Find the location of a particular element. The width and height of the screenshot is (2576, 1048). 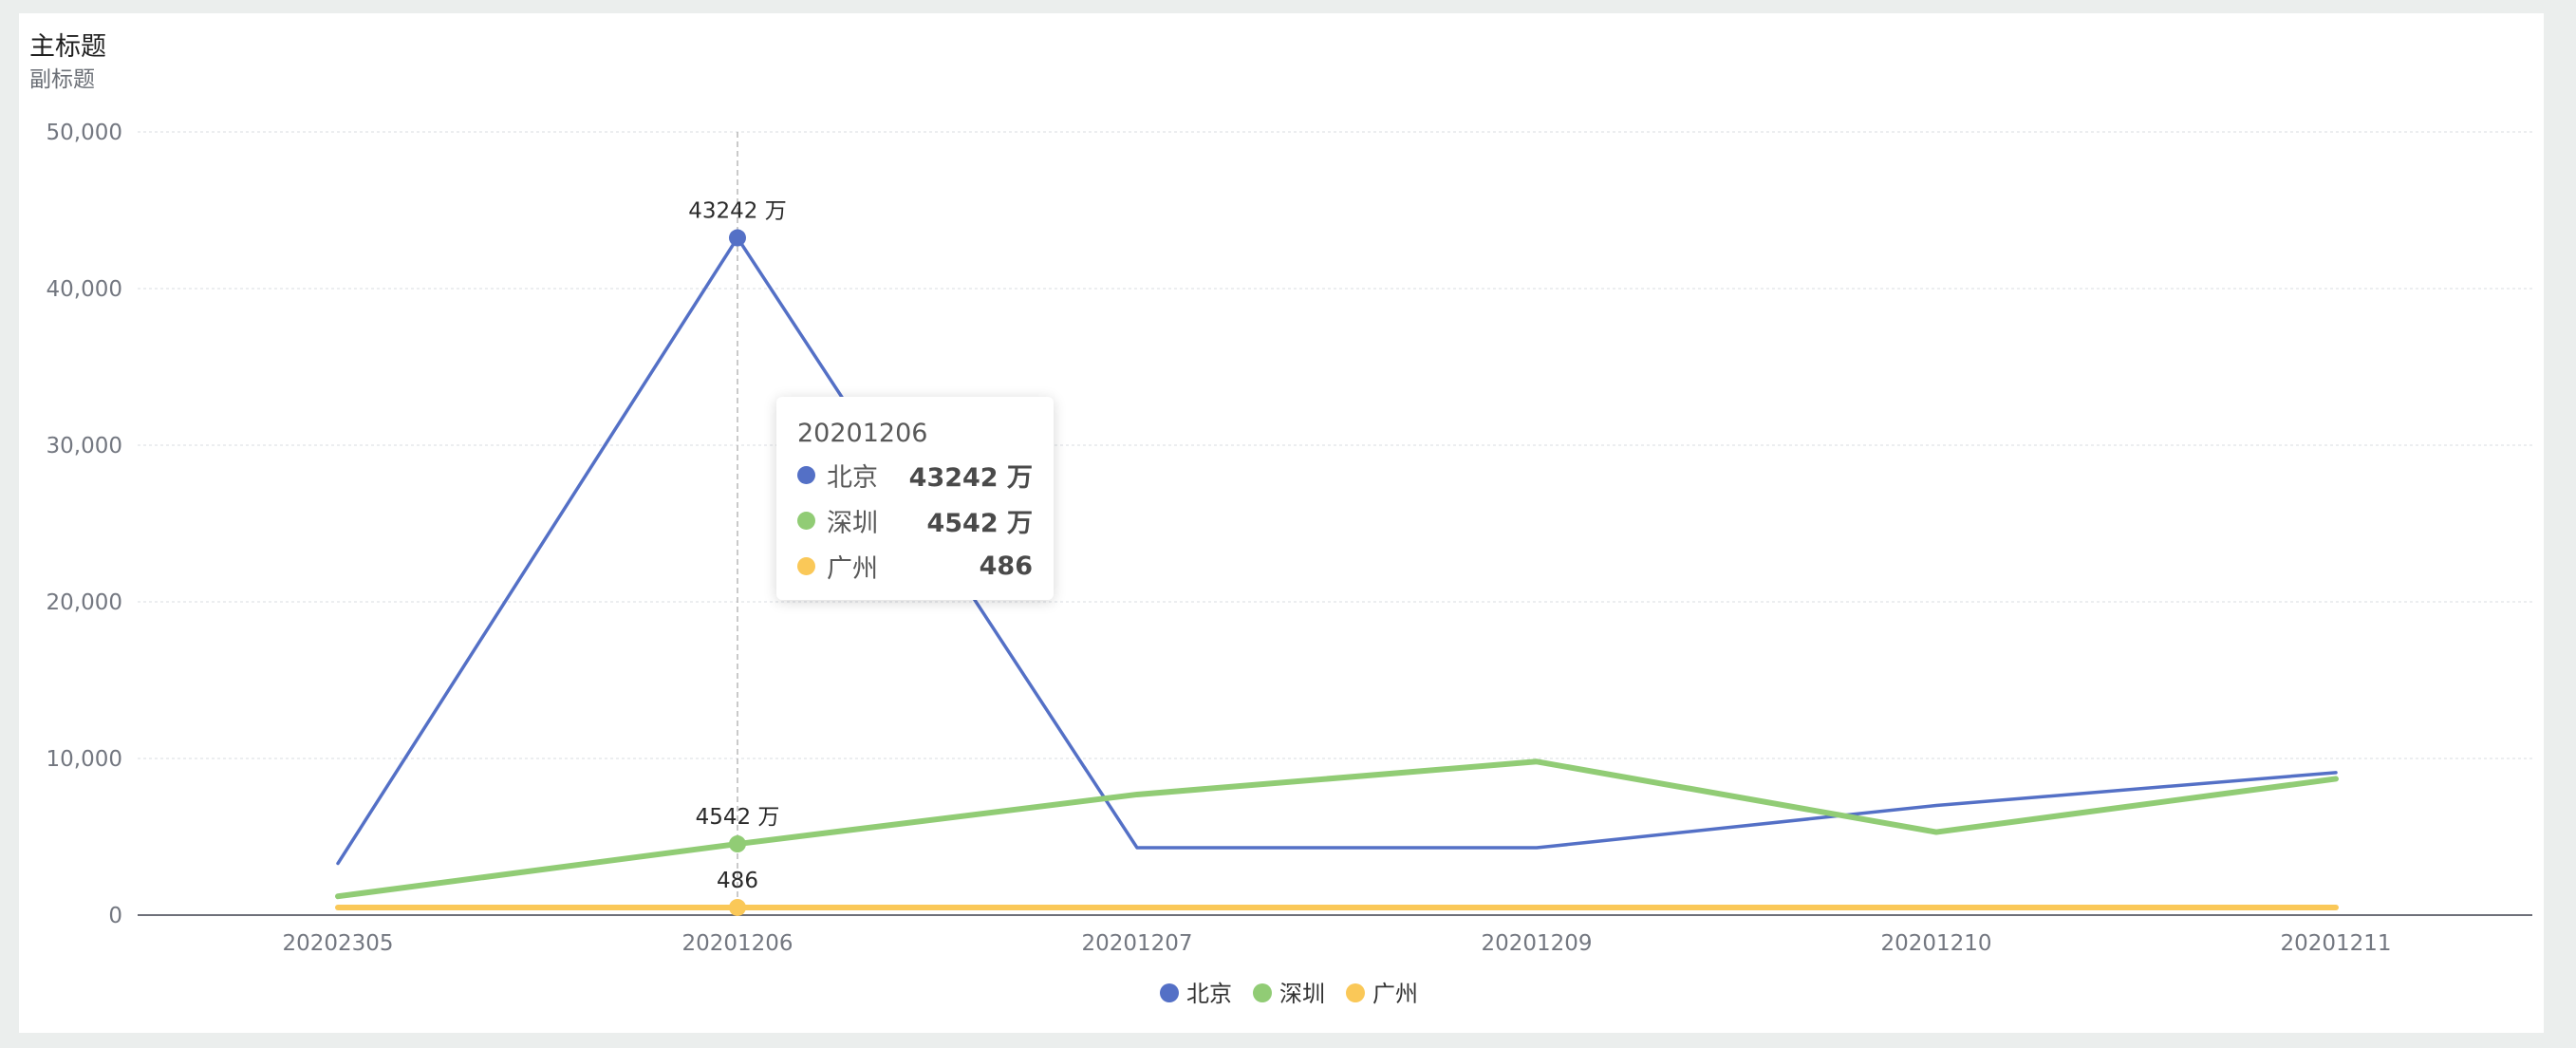

chart-title: 主标题 is located at coordinates (67, 47).